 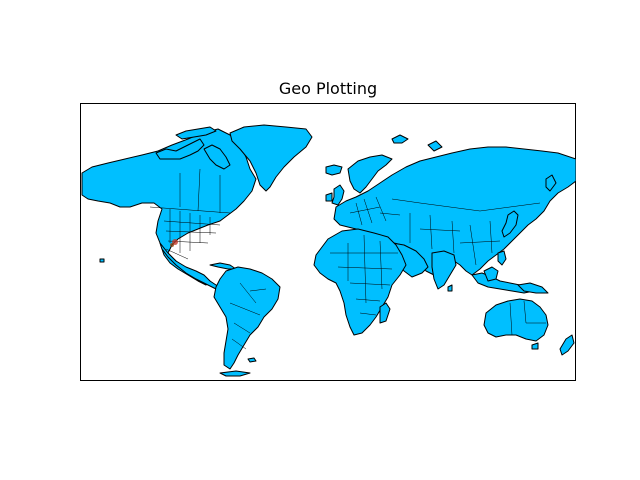 What do you see at coordinates (190, 210) in the screenshot?
I see `us-canada-border` at bounding box center [190, 210].